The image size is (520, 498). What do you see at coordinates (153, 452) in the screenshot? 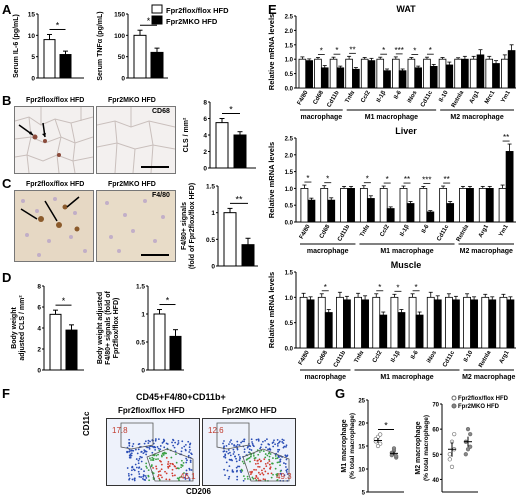
I see `flow-plot-floxflox` at bounding box center [153, 452].